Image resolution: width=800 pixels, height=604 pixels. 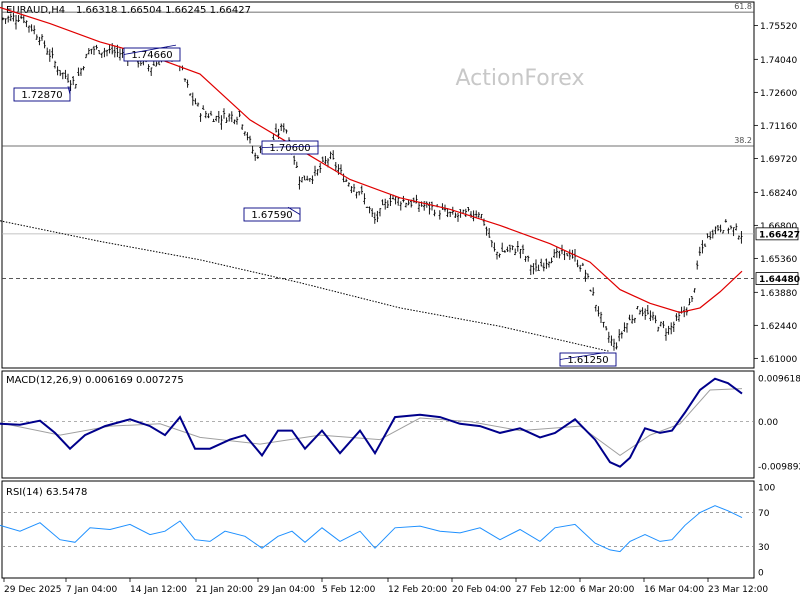 I want to click on y-tick-label: 1.65360, so click(x=778, y=260).